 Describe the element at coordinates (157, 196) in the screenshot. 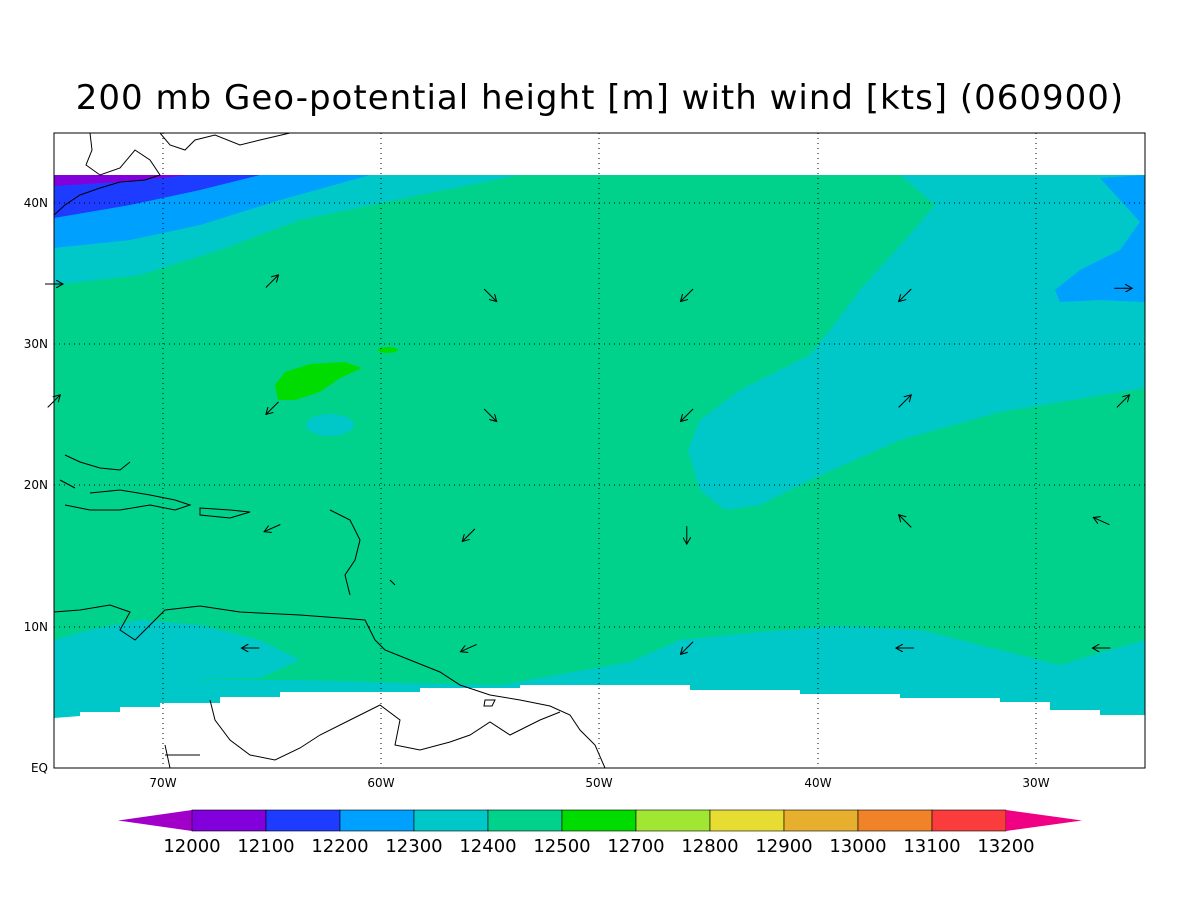

I see `contour-12100-northwest` at that location.